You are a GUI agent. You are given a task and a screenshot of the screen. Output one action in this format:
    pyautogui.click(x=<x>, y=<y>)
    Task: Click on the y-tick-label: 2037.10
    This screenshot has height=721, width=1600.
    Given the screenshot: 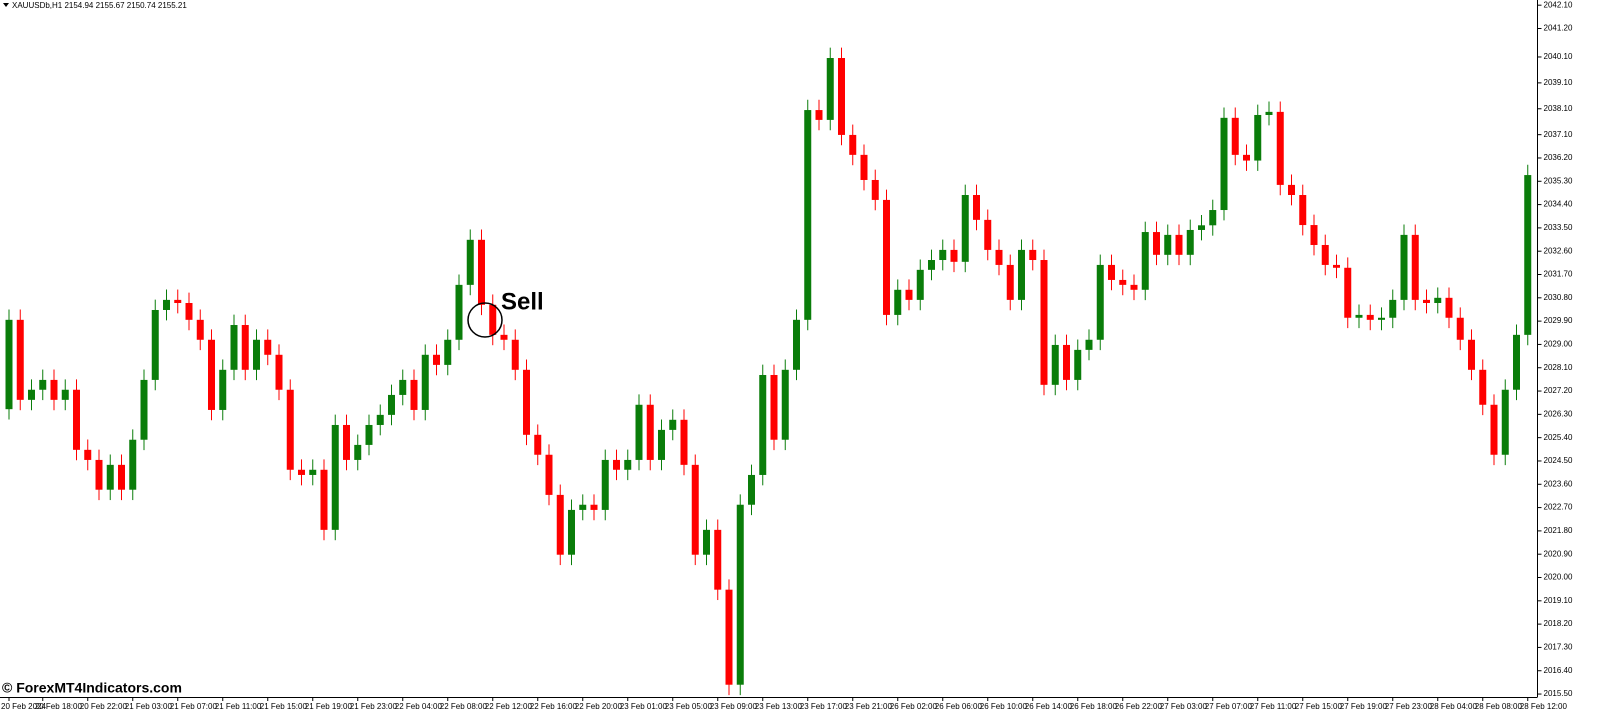 What is the action you would take?
    pyautogui.click(x=1558, y=134)
    